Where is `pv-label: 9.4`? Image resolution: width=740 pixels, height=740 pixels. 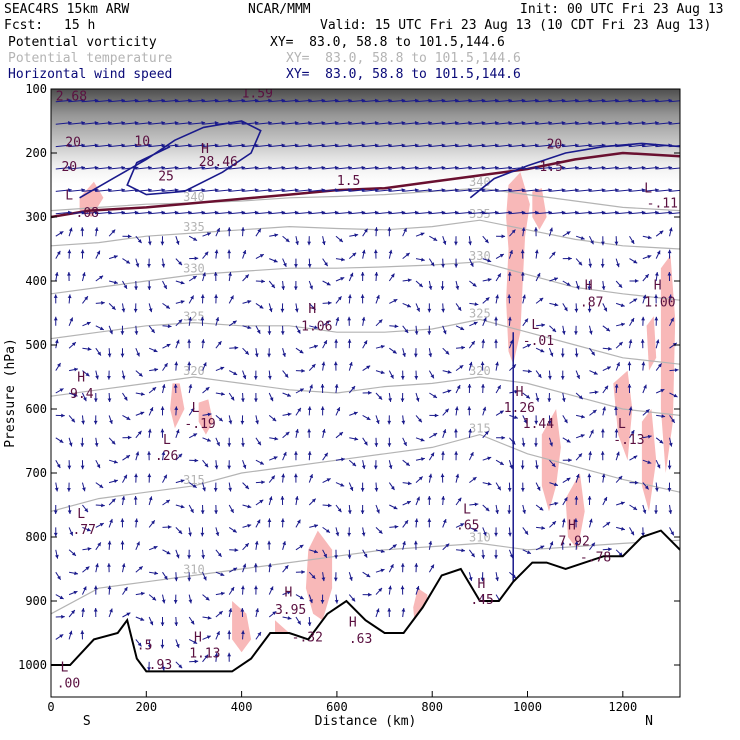
pv-label: 9.4 is located at coordinates (82, 394).